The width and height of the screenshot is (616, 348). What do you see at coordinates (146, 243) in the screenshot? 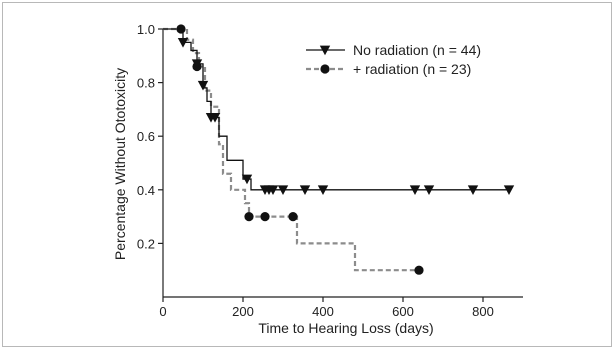
I see `y-tick-label: 0.2` at bounding box center [146, 243].